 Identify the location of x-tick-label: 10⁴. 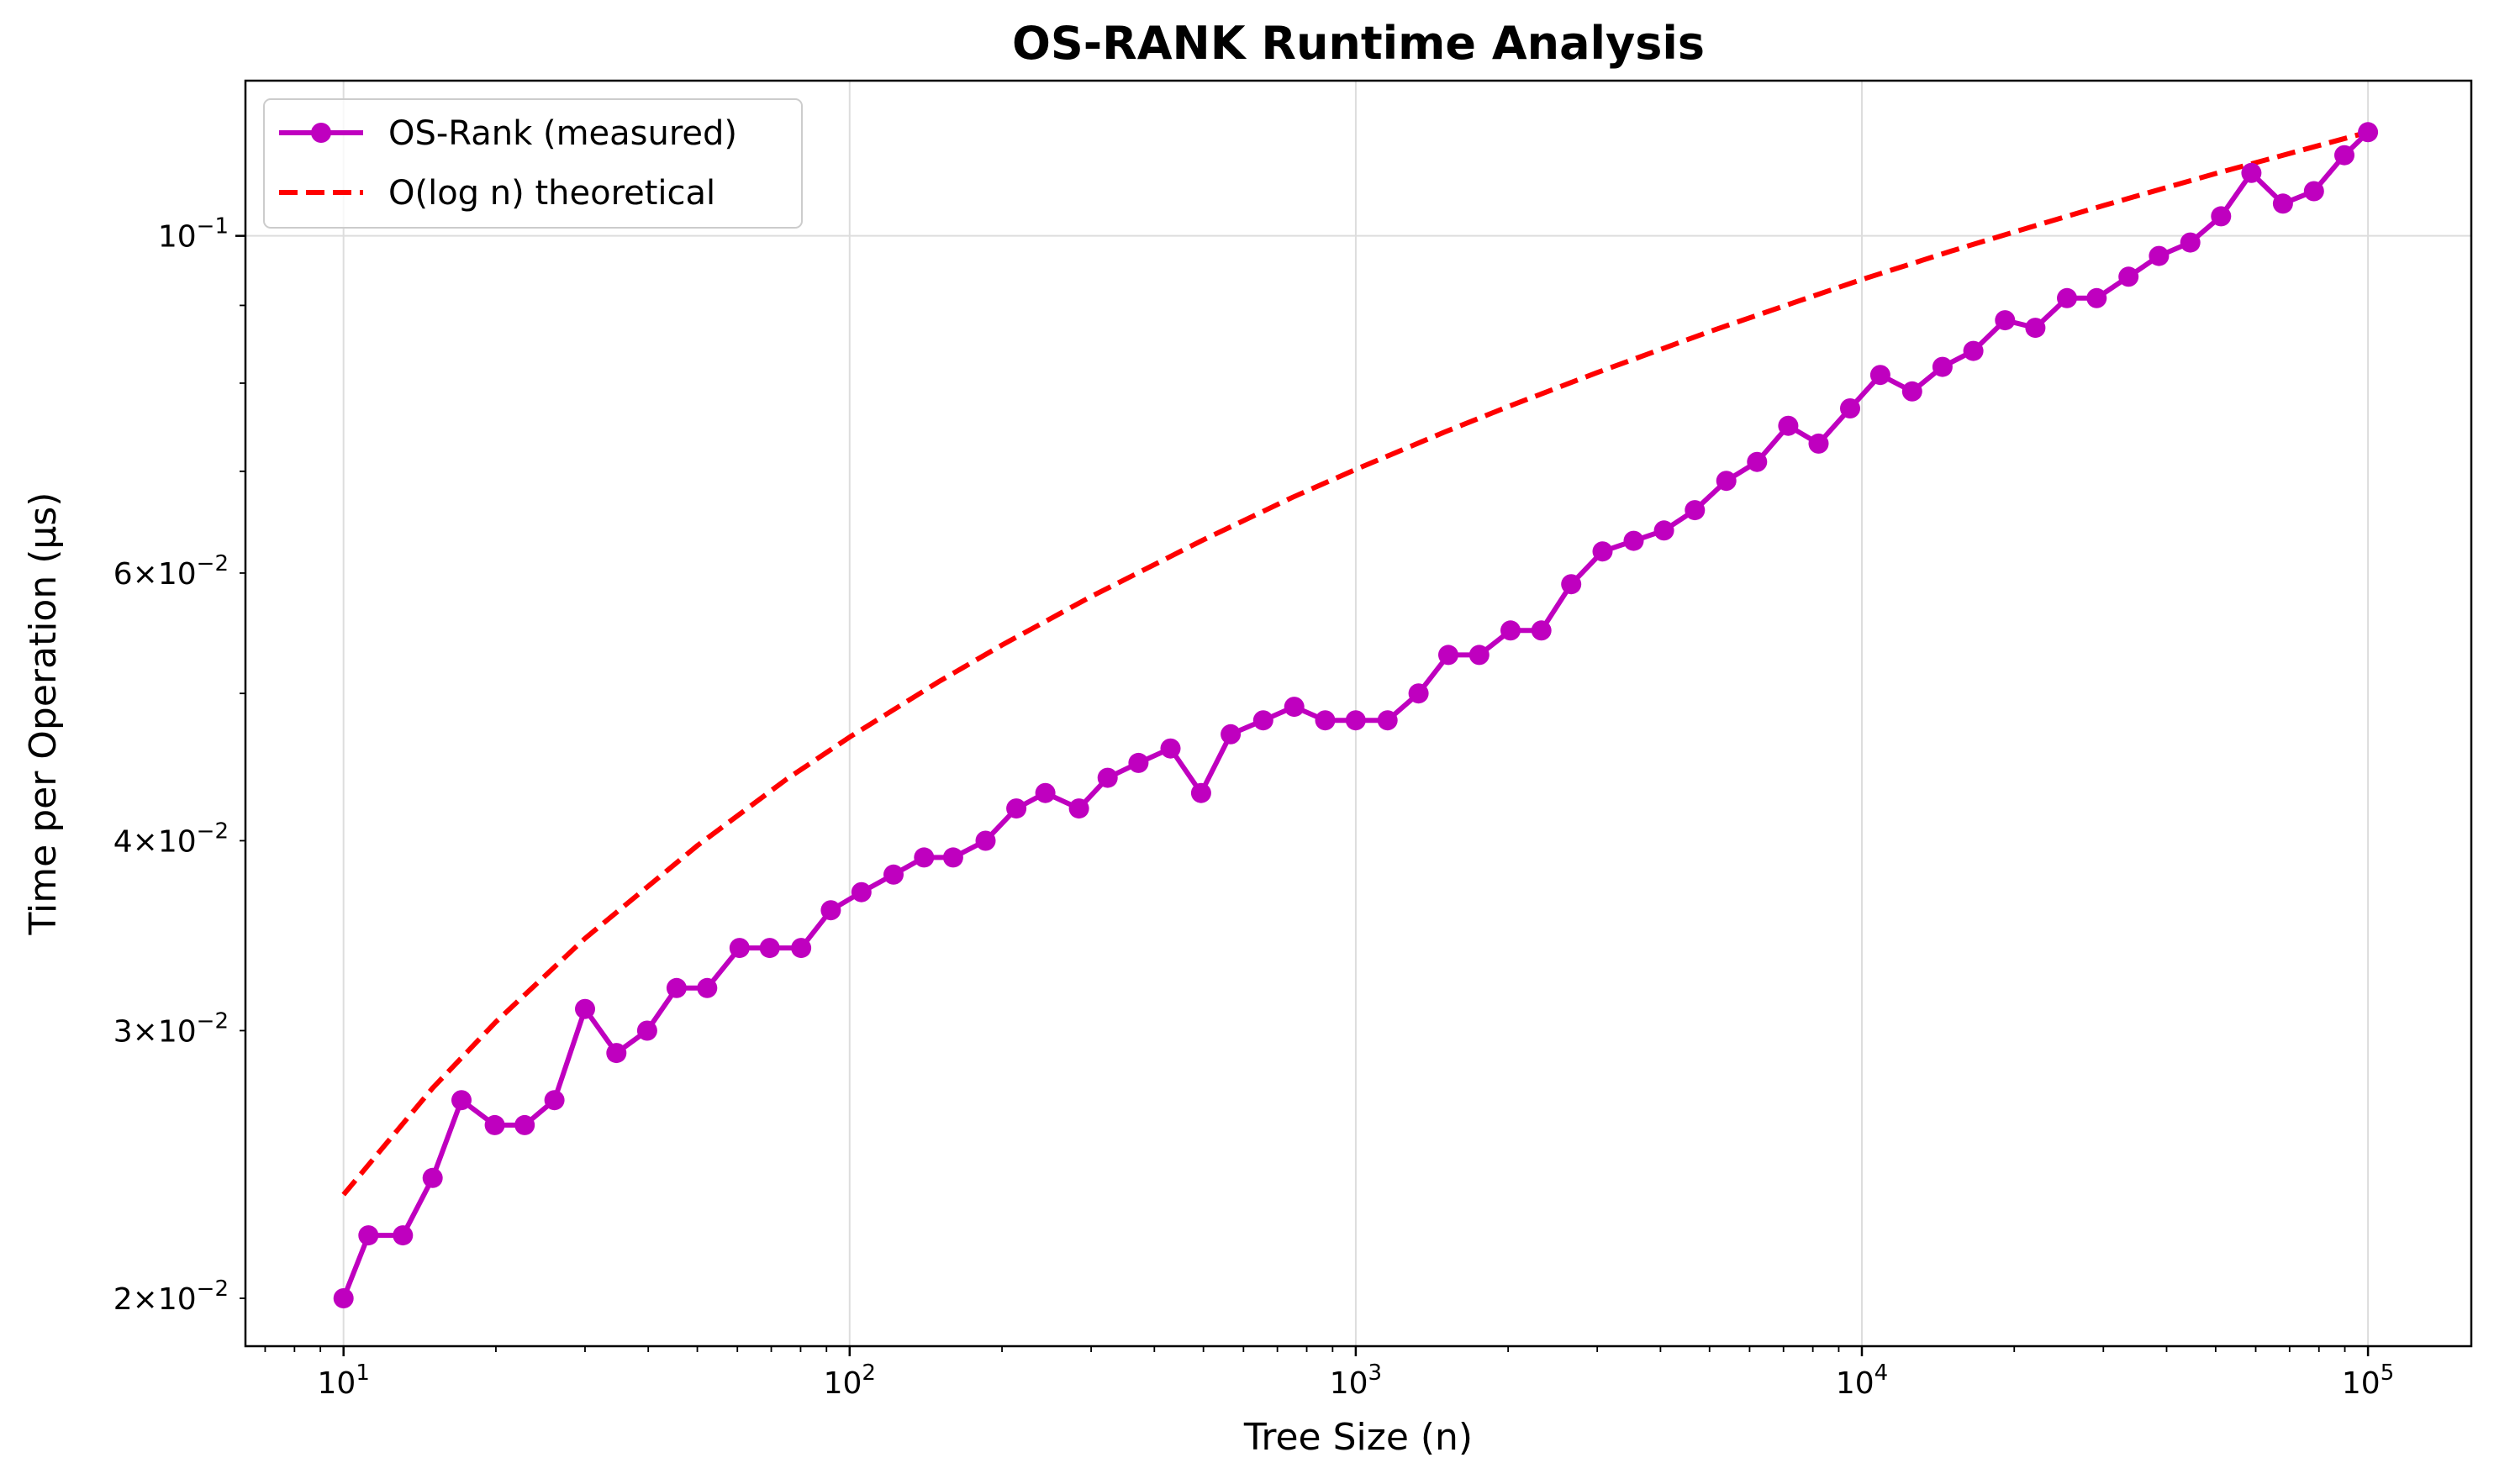
(1862, 1381).